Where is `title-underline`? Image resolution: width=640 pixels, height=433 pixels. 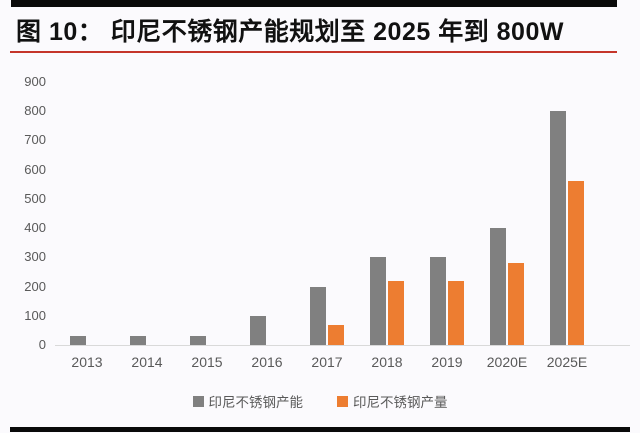 title-underline is located at coordinates (313, 52).